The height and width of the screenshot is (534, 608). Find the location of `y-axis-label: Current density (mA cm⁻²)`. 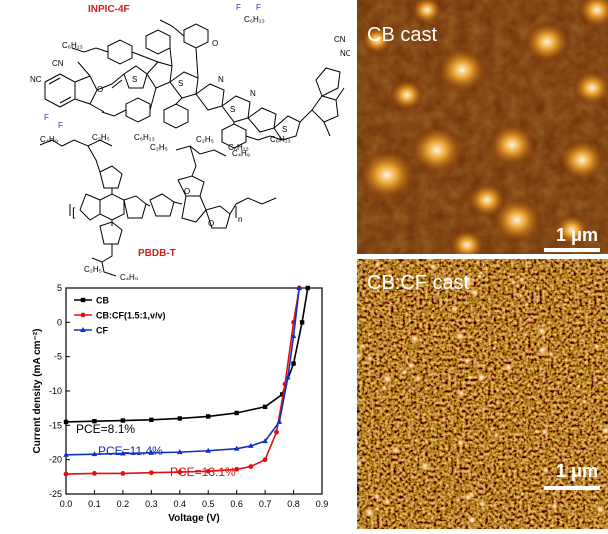

y-axis-label: Current density (mA cm⁻²) is located at coordinates (37, 391).